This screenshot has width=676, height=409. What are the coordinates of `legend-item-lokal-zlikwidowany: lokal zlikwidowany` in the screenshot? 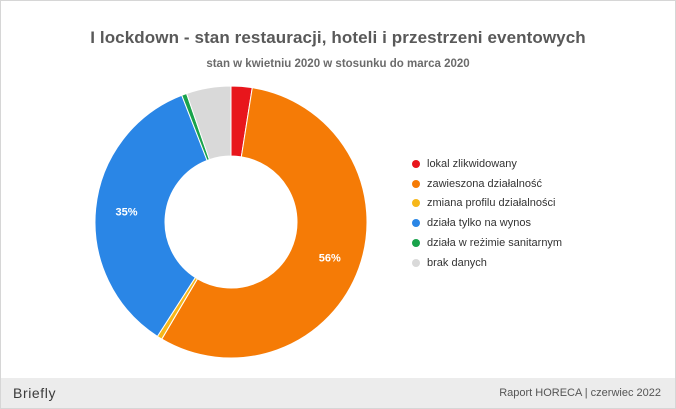 It's located at (487, 164).